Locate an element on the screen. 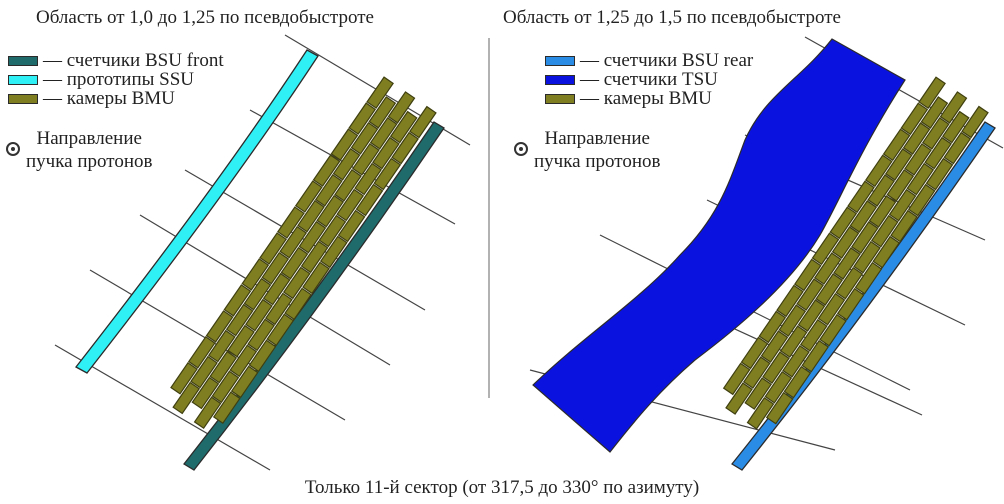 This screenshot has width=1004, height=504. right-panel-title: Область от 1,25 до 1,5 по псевдобыстроте is located at coordinates (672, 17).